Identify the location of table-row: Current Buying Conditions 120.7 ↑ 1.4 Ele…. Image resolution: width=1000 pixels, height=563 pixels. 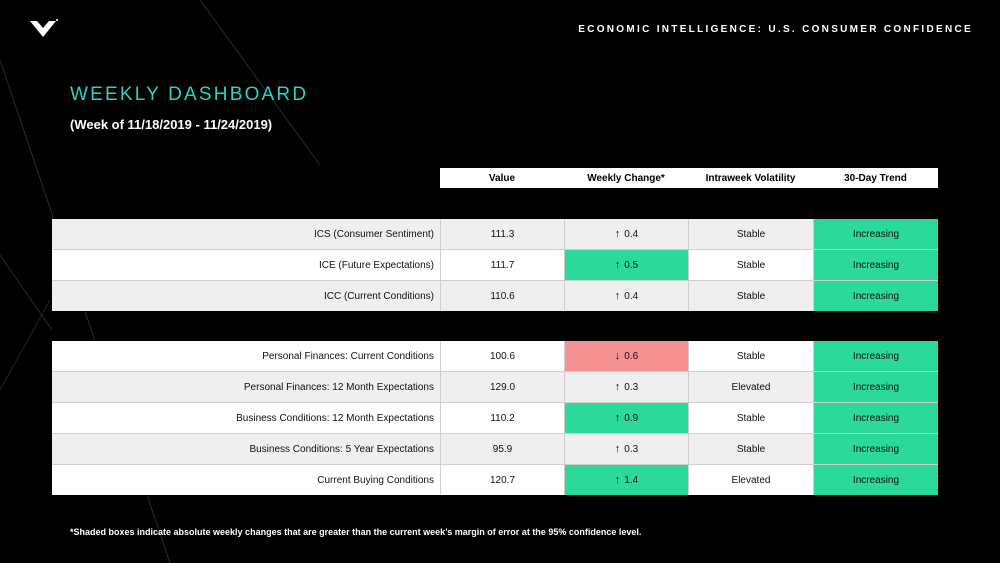
(495, 480).